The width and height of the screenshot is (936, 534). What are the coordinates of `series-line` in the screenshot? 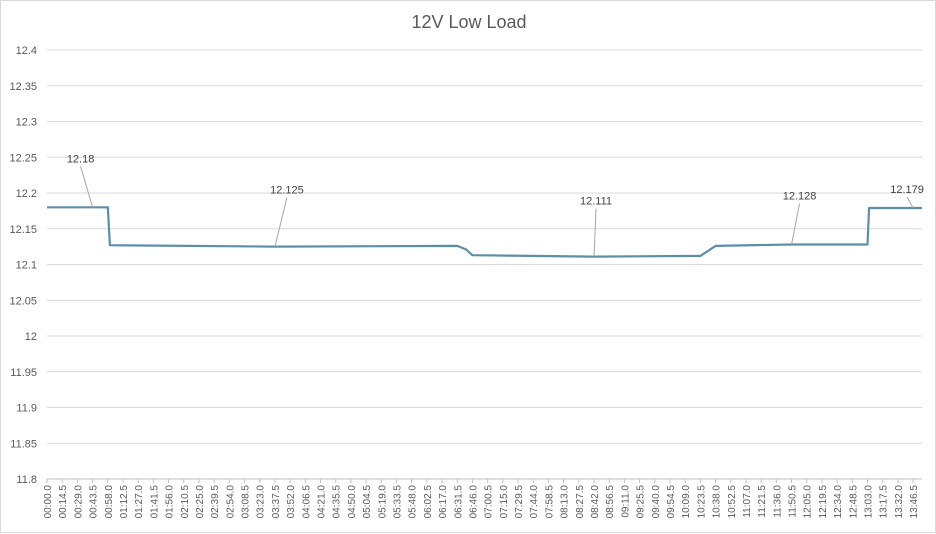 It's located at (484, 232).